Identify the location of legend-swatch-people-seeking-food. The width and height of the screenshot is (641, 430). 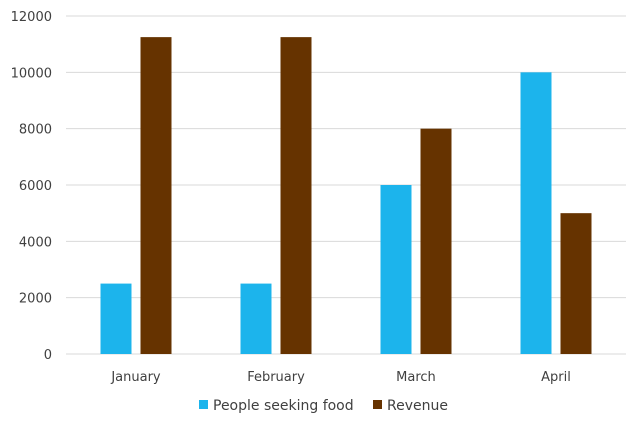
(203, 404).